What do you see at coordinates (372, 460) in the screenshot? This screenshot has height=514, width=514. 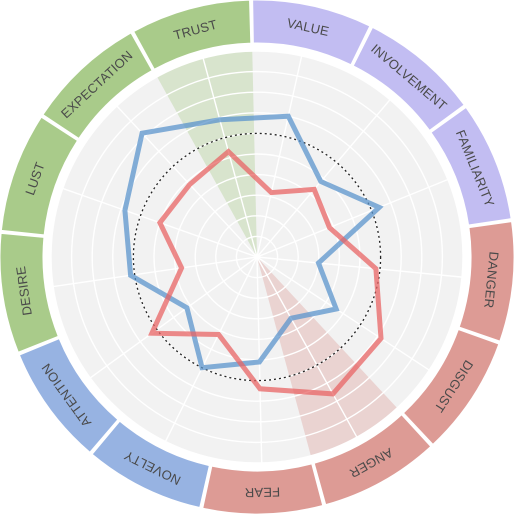 I see `segment-anger` at bounding box center [372, 460].